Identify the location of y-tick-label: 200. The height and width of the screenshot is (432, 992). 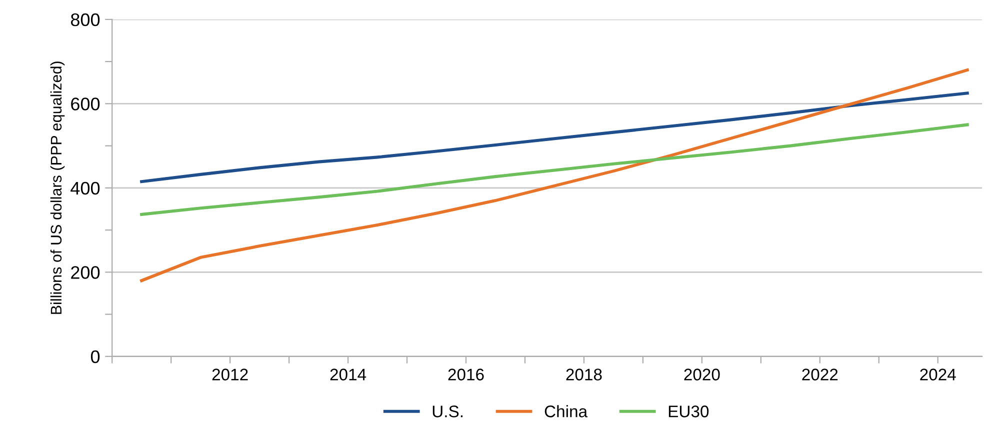
(85, 272).